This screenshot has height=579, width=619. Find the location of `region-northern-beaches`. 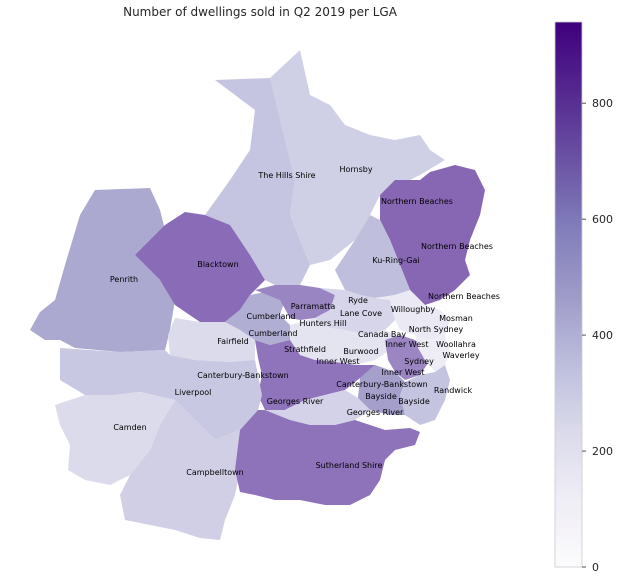

region-northern-beaches is located at coordinates (432, 235).